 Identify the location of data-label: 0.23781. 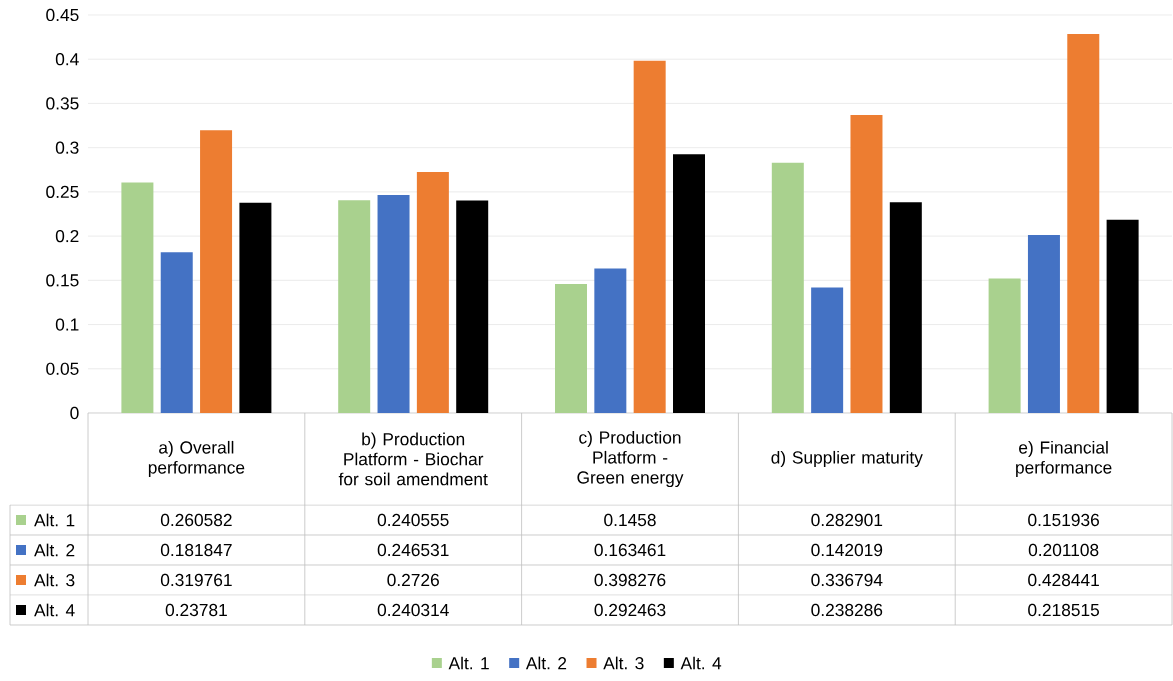
(196, 610).